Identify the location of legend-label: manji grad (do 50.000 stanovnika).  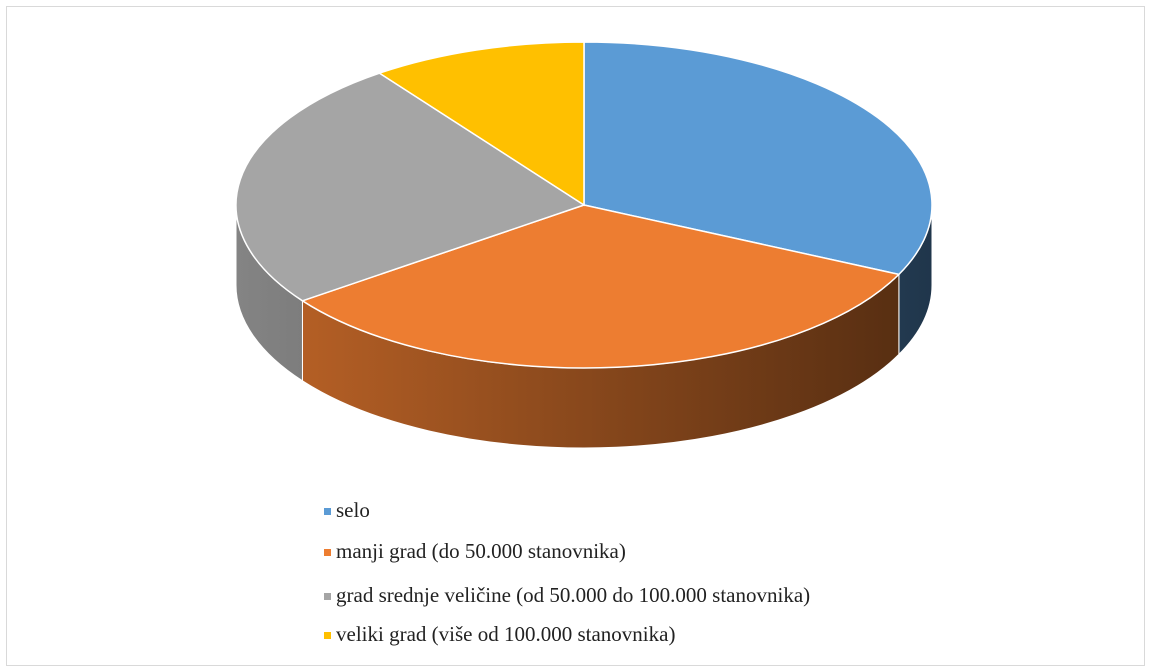
(481, 551).